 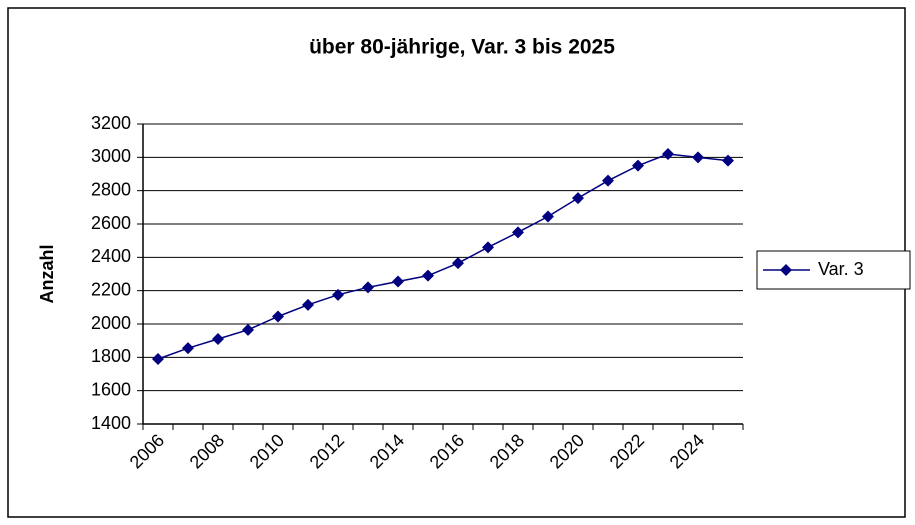 I want to click on chart-title: über 80-jährige, Var. 3 bis 2025, so click(x=462, y=47).